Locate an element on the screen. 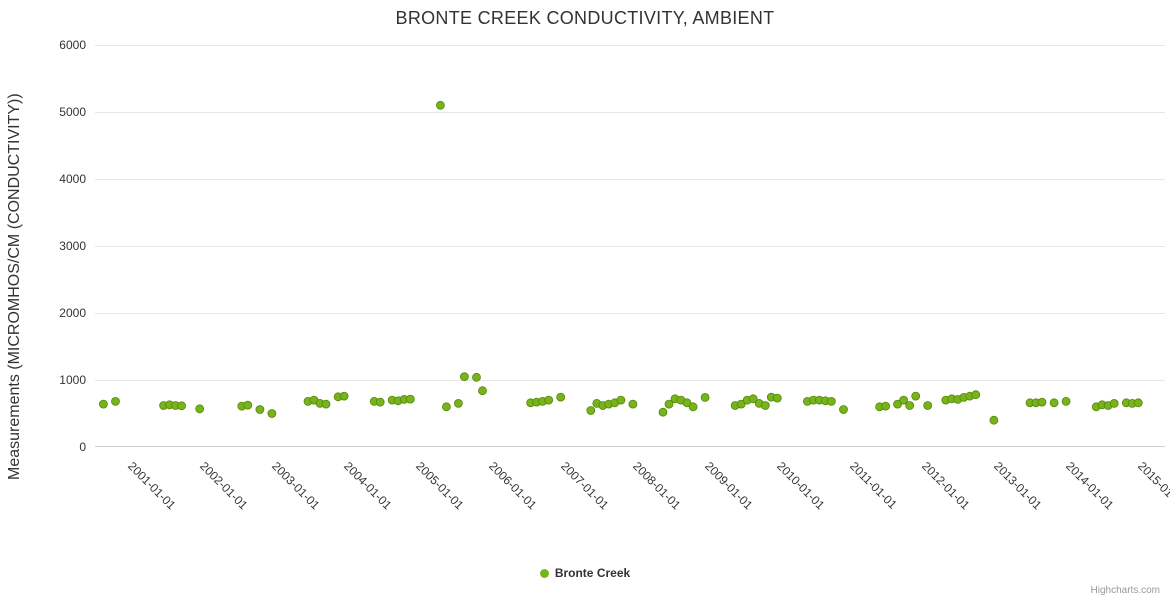 The image size is (1170, 600). x-tick-label: 2004-01-01 is located at coordinates (368, 486).